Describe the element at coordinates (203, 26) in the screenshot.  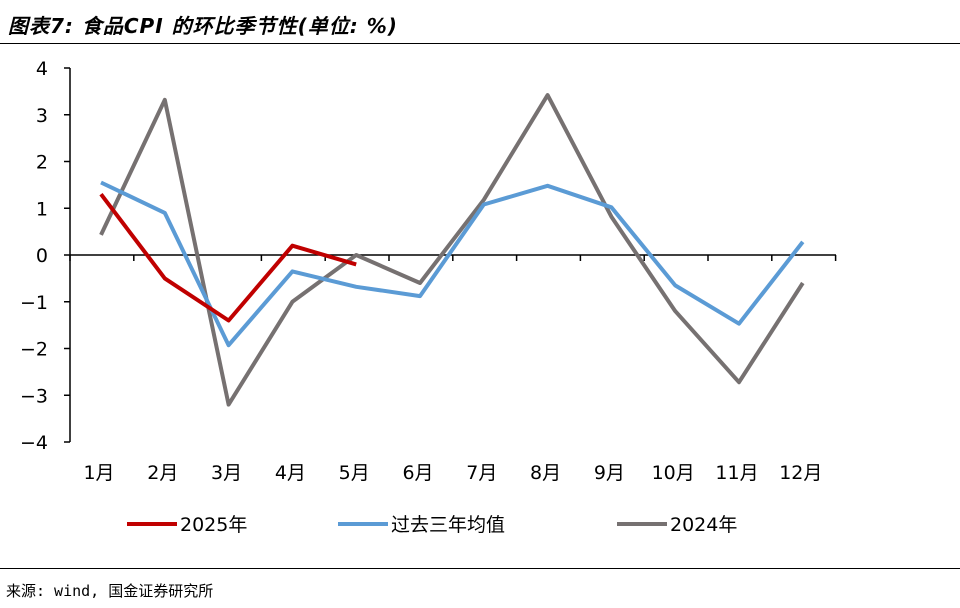
I see `chart-title: 图表7: 食品CPI 的环比季节性(单位: %)` at that location.